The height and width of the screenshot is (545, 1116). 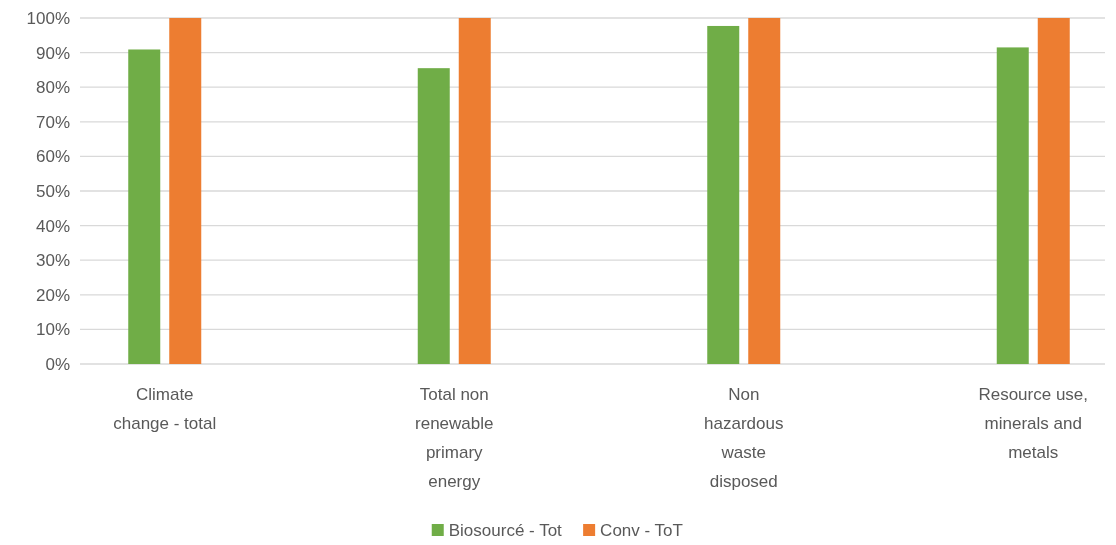 What do you see at coordinates (52, 157) in the screenshot?
I see `y-tick-label: 60%` at bounding box center [52, 157].